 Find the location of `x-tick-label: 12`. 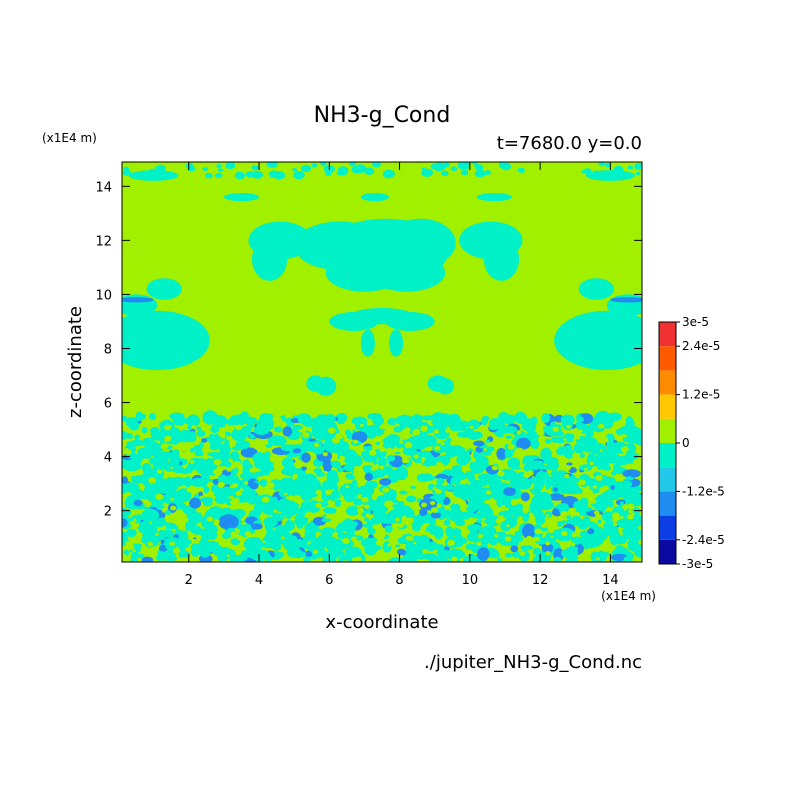

x-tick-label: 12 is located at coordinates (540, 580).